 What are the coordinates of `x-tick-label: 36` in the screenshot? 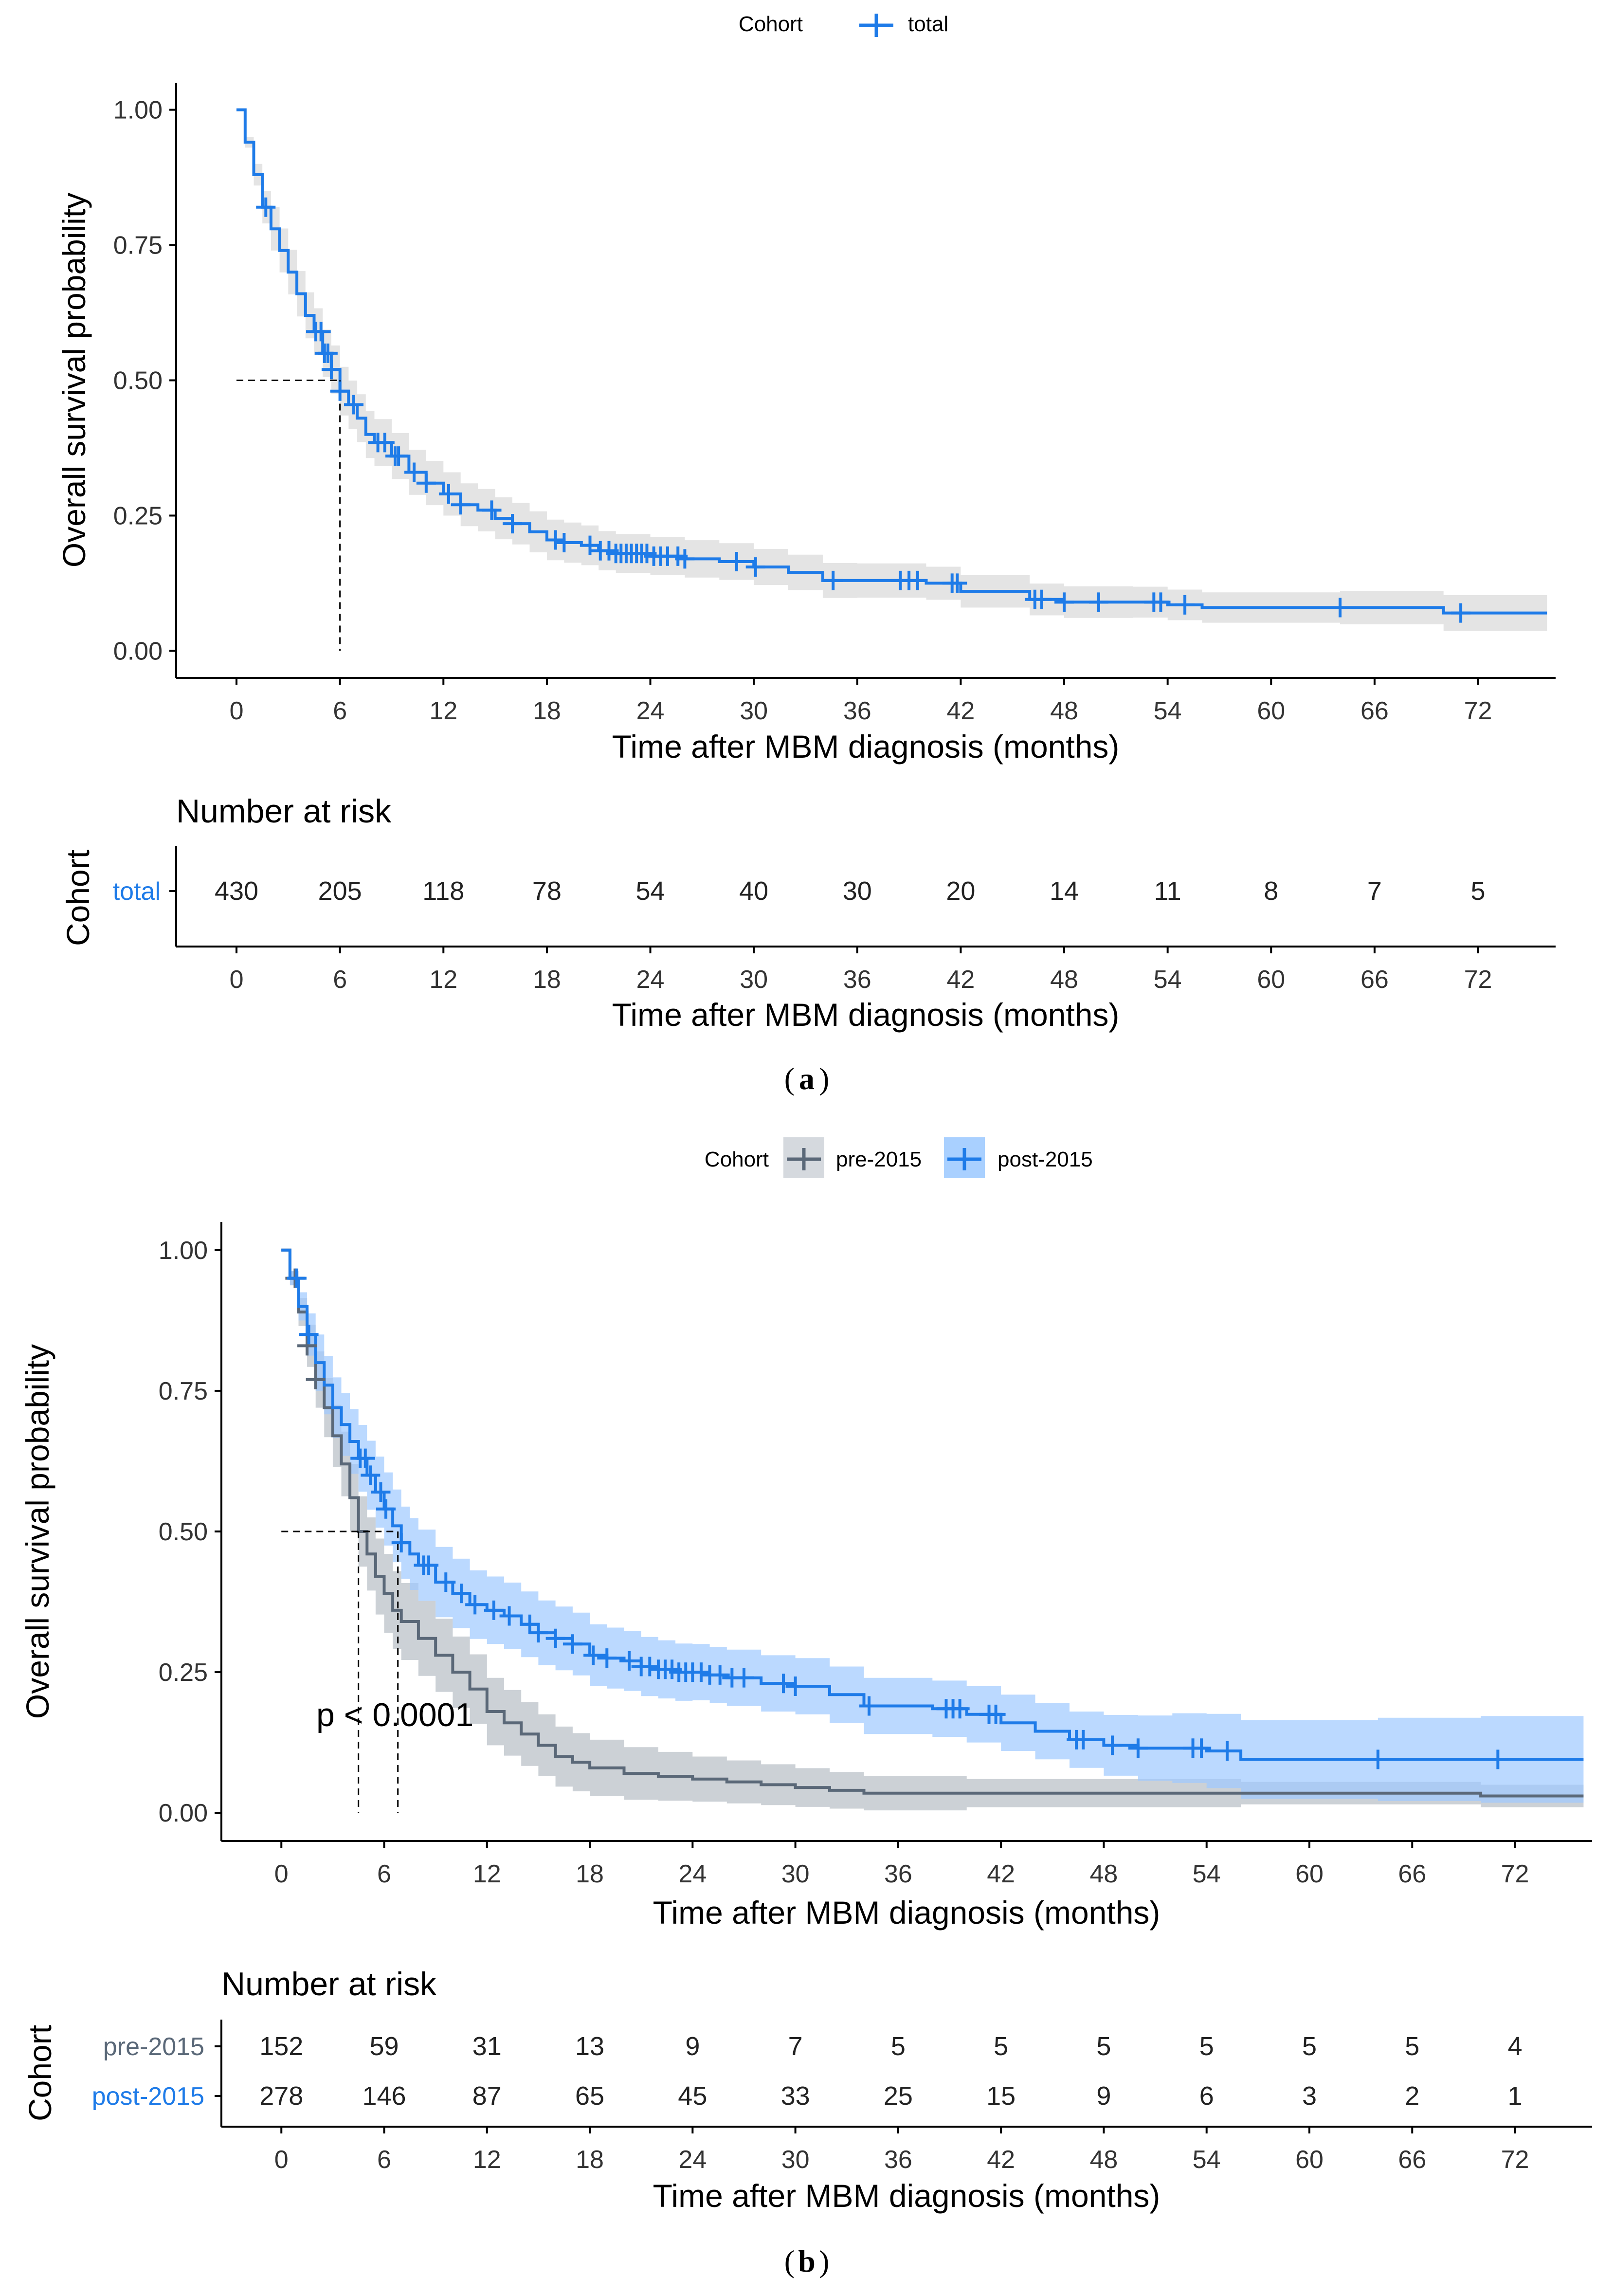 It's located at (898, 1874).